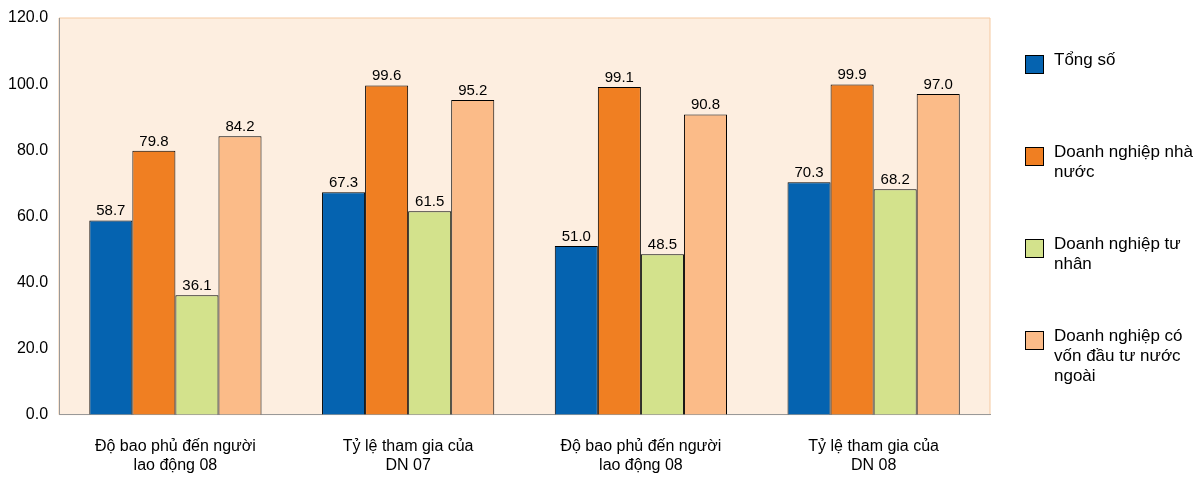 The height and width of the screenshot is (494, 1203). Describe the element at coordinates (32, 347) in the screenshot. I see `y-tick-label: 20.0` at that location.